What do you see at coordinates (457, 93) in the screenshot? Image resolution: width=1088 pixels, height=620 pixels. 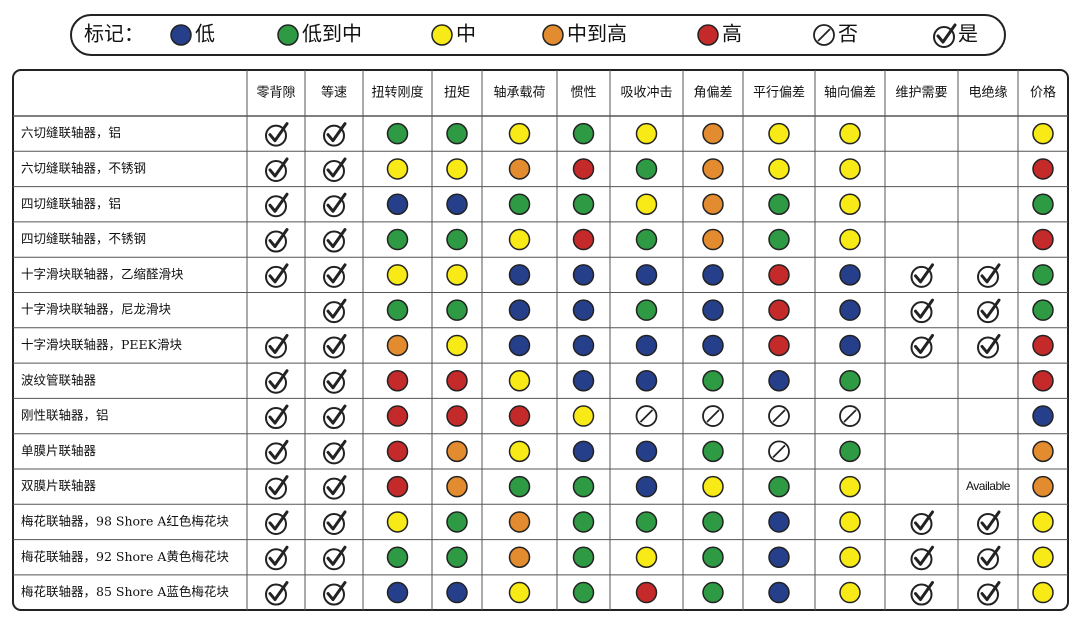 I see `column-header: 扭矩` at bounding box center [457, 93].